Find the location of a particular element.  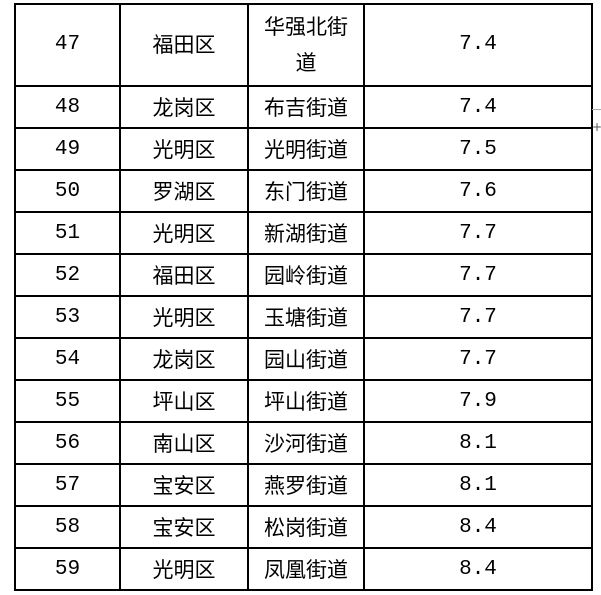

street-cell: 华强北街道 is located at coordinates (306, 45).